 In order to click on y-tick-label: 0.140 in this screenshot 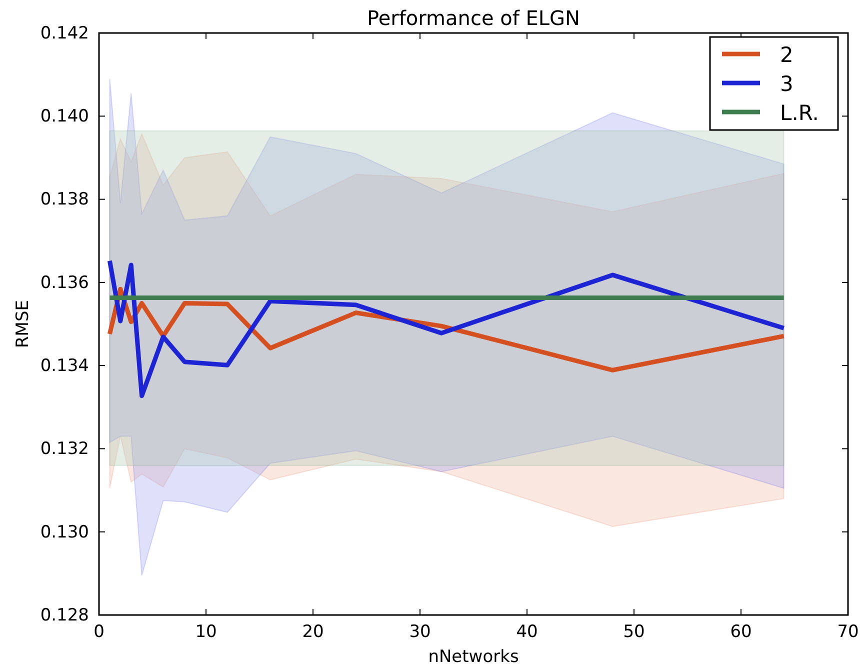, I will do `click(64, 116)`.